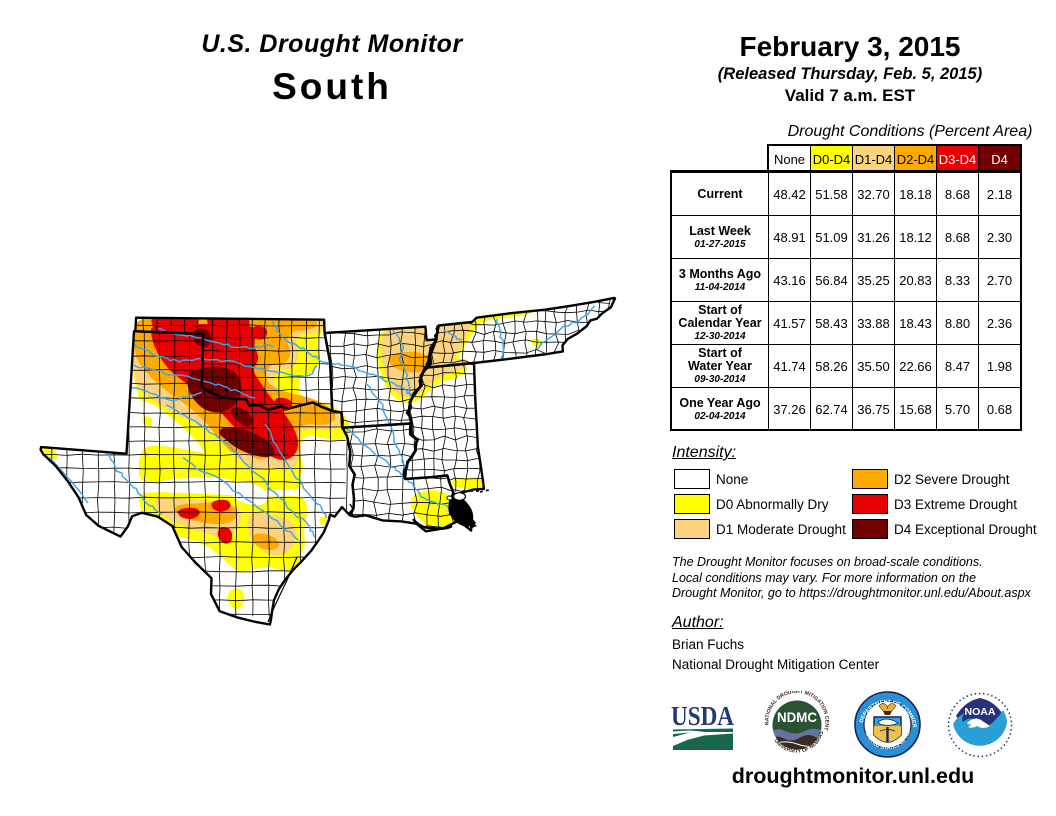  What do you see at coordinates (702, 716) in the screenshot?
I see `svg-text: USDA` at bounding box center [702, 716].